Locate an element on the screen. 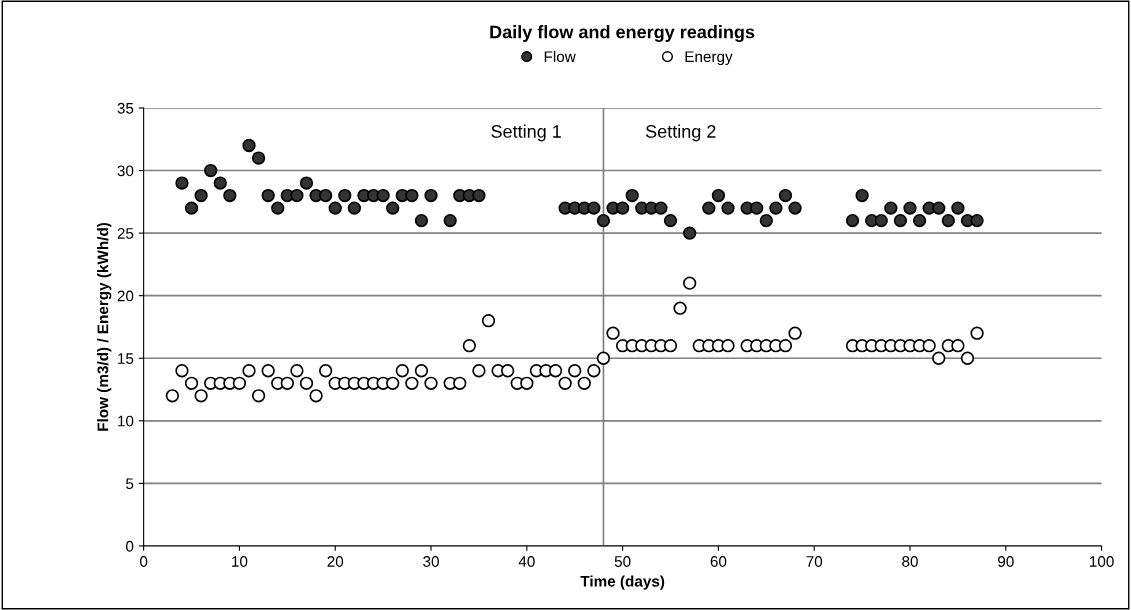 Image resolution: width=1131 pixels, height=610 pixels. y-axis-title: Flow (m3/d) / Energy (kWh/d) is located at coordinates (104, 326).